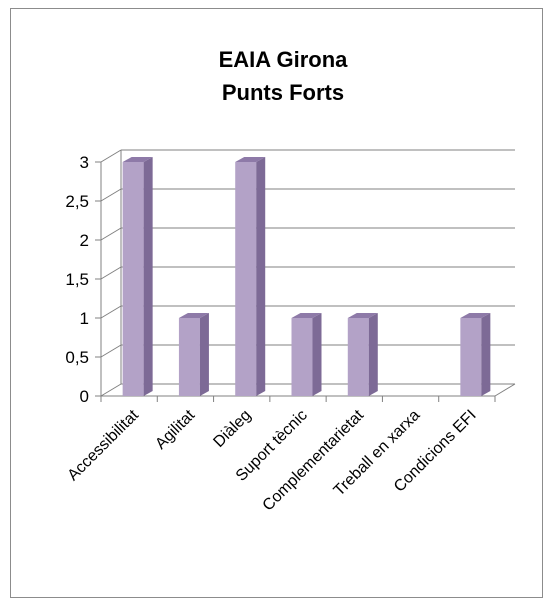 This screenshot has height=605, width=554. I want to click on y-tick-label: 0,5, so click(77, 357).